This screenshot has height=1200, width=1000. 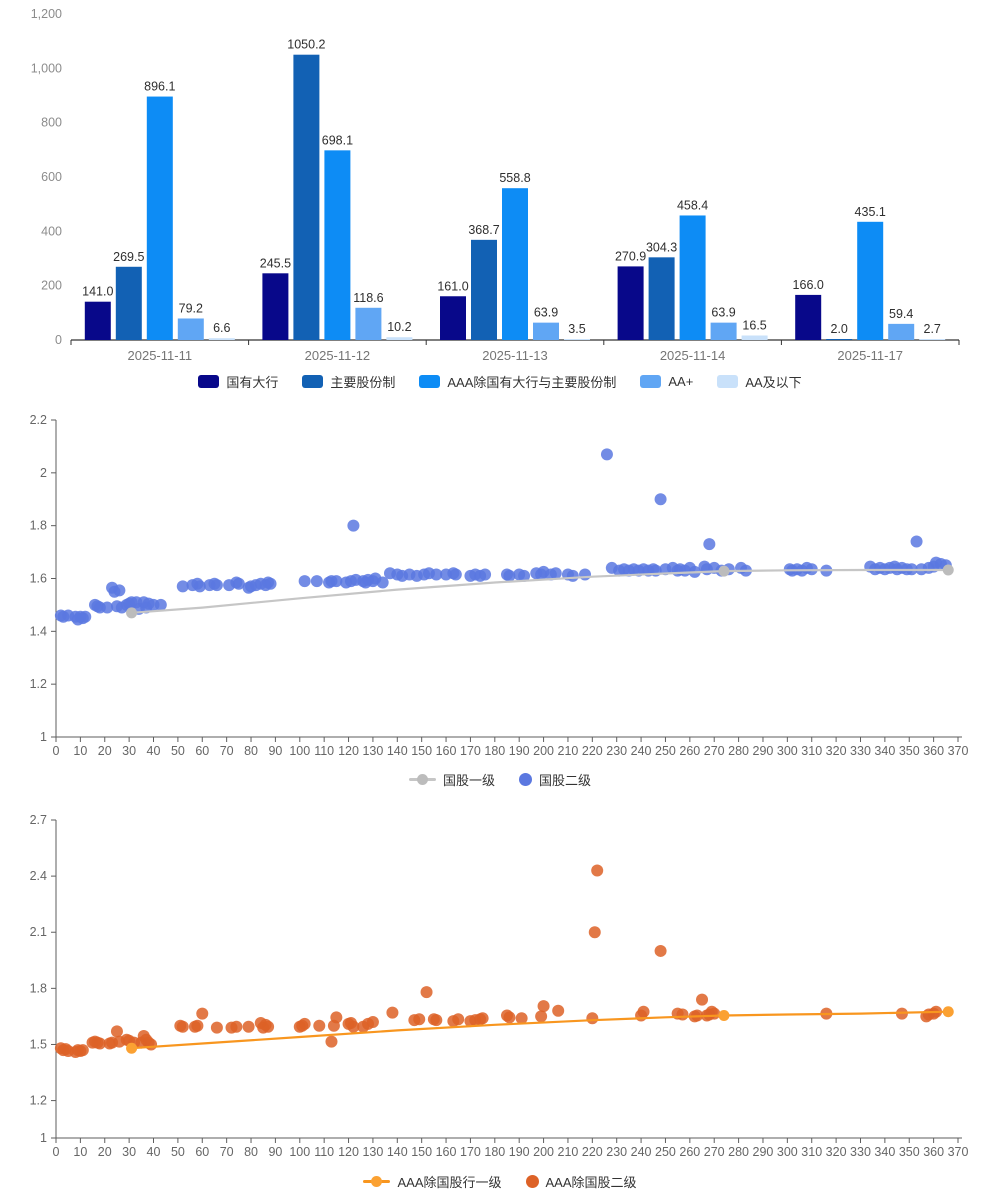 I want to click on legend-item-guogu-erji: 国股二级, so click(x=555, y=779).